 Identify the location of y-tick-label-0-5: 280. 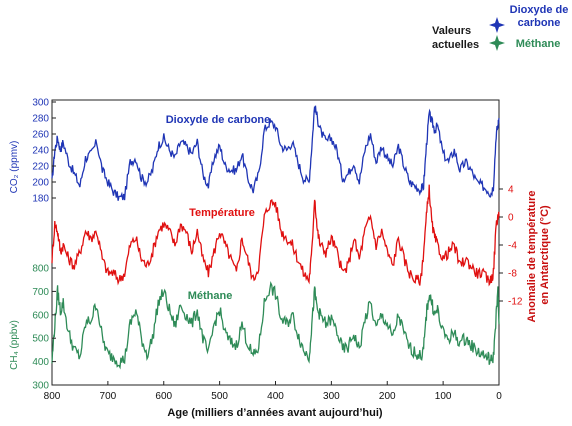
(40, 119).